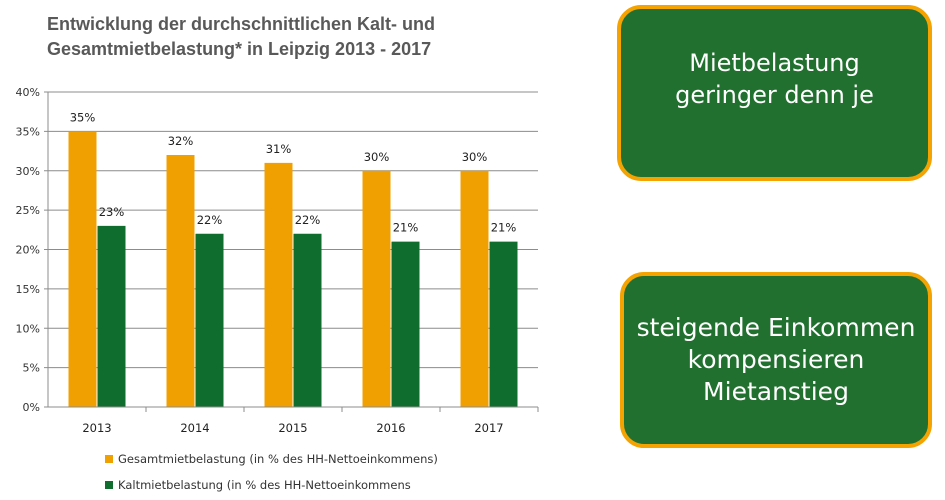 This screenshot has height=500, width=945. I want to click on bar-kalt-2016, so click(405, 324).